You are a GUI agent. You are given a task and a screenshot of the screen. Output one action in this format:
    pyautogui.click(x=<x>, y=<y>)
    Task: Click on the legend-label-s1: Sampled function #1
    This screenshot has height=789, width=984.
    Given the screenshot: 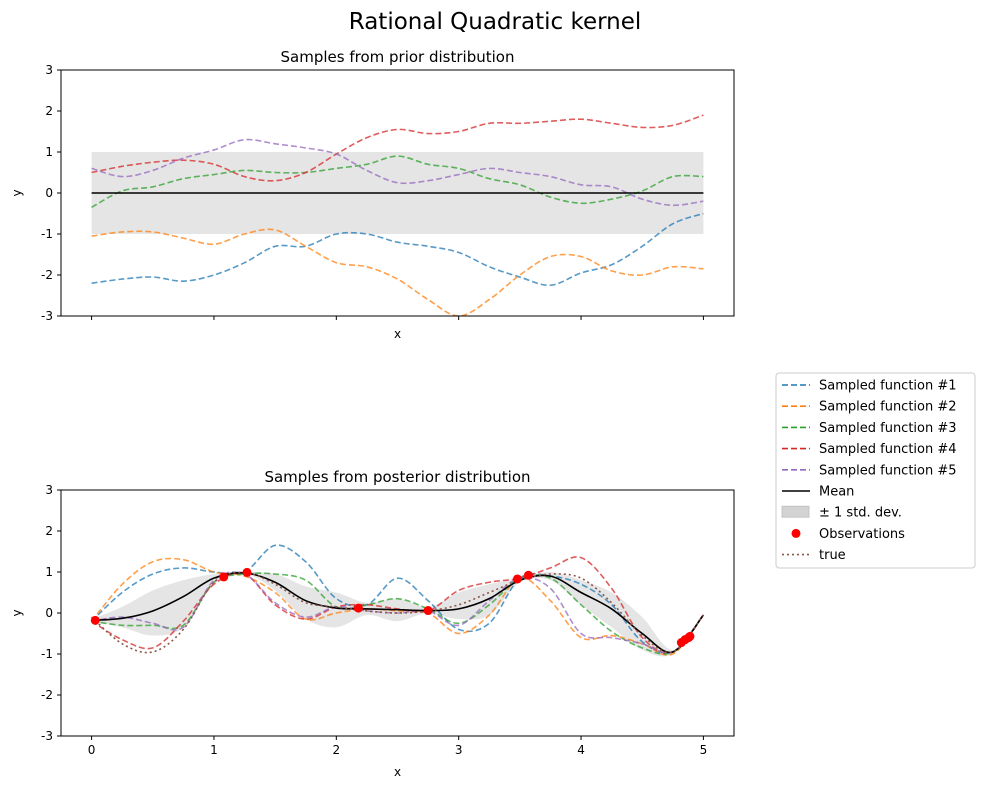 What is the action you would take?
    pyautogui.click(x=888, y=386)
    